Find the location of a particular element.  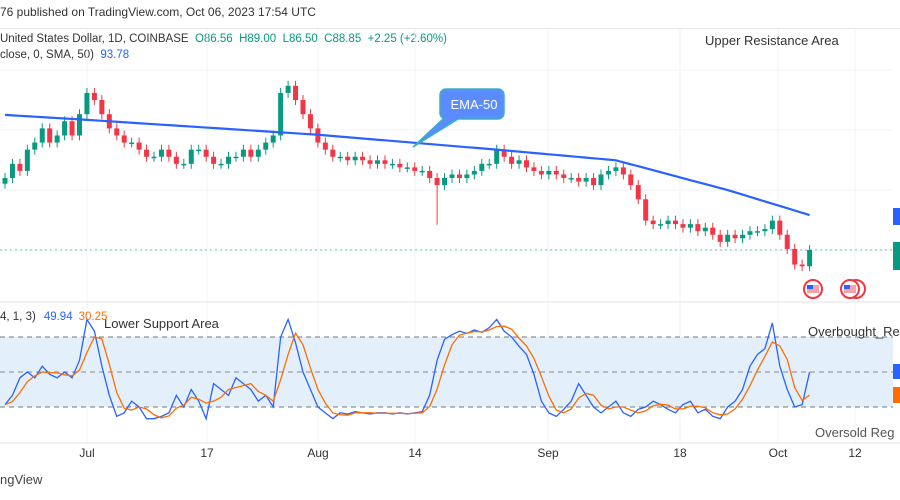

time-axis-label: 12 is located at coordinates (855, 453).